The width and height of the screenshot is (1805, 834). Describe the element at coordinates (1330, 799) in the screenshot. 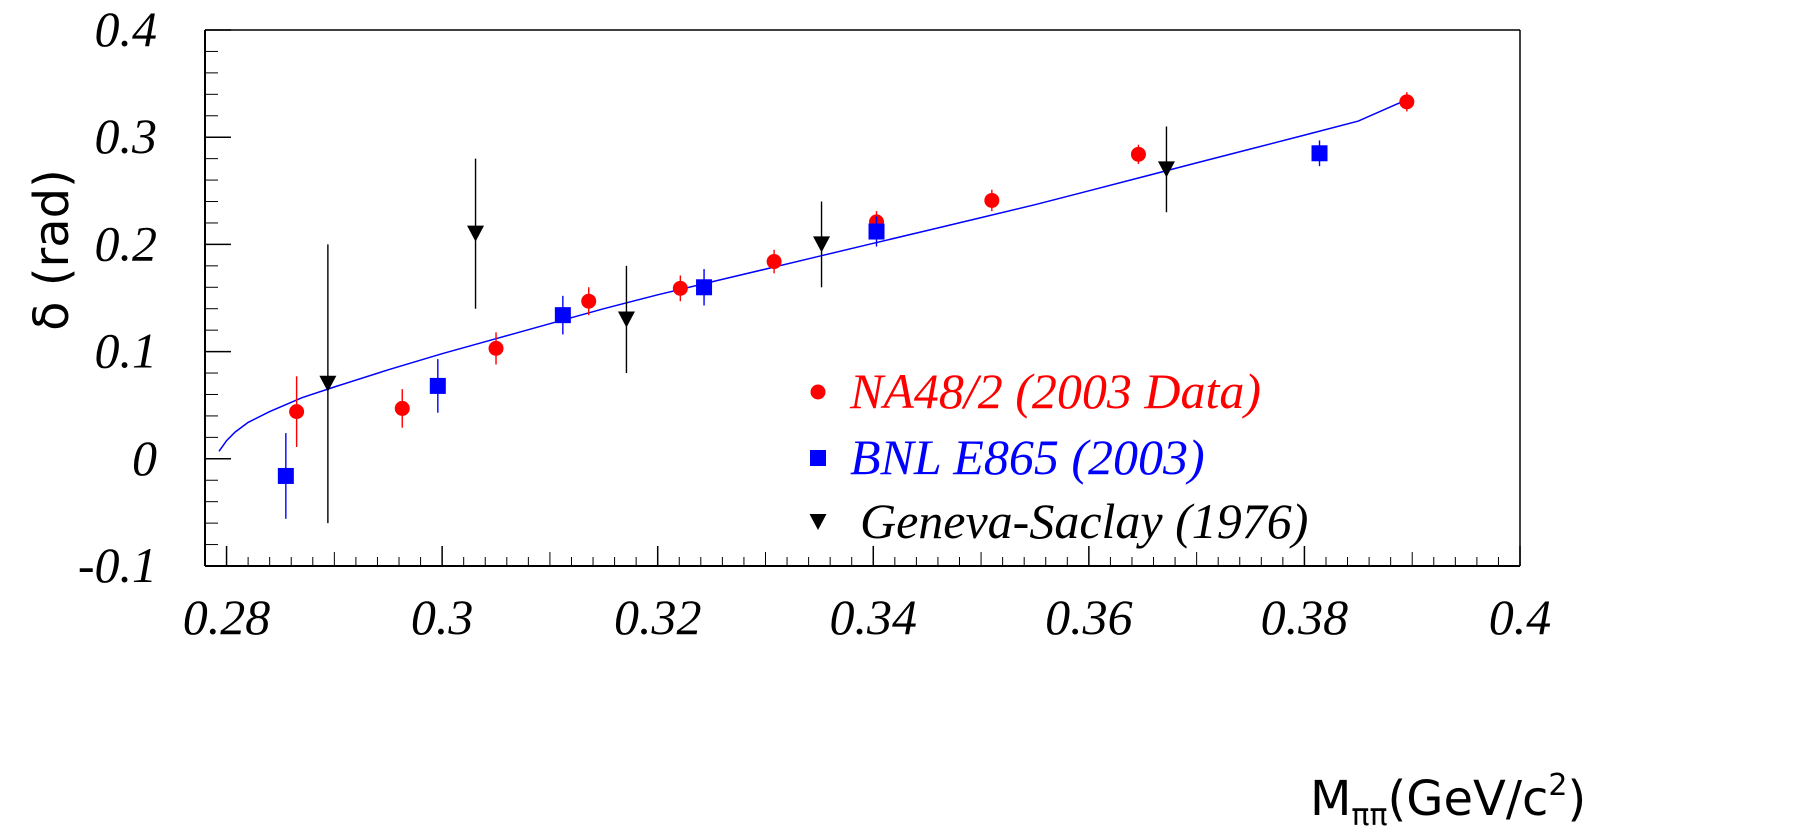

I see `x-axis-title-main: M` at that location.